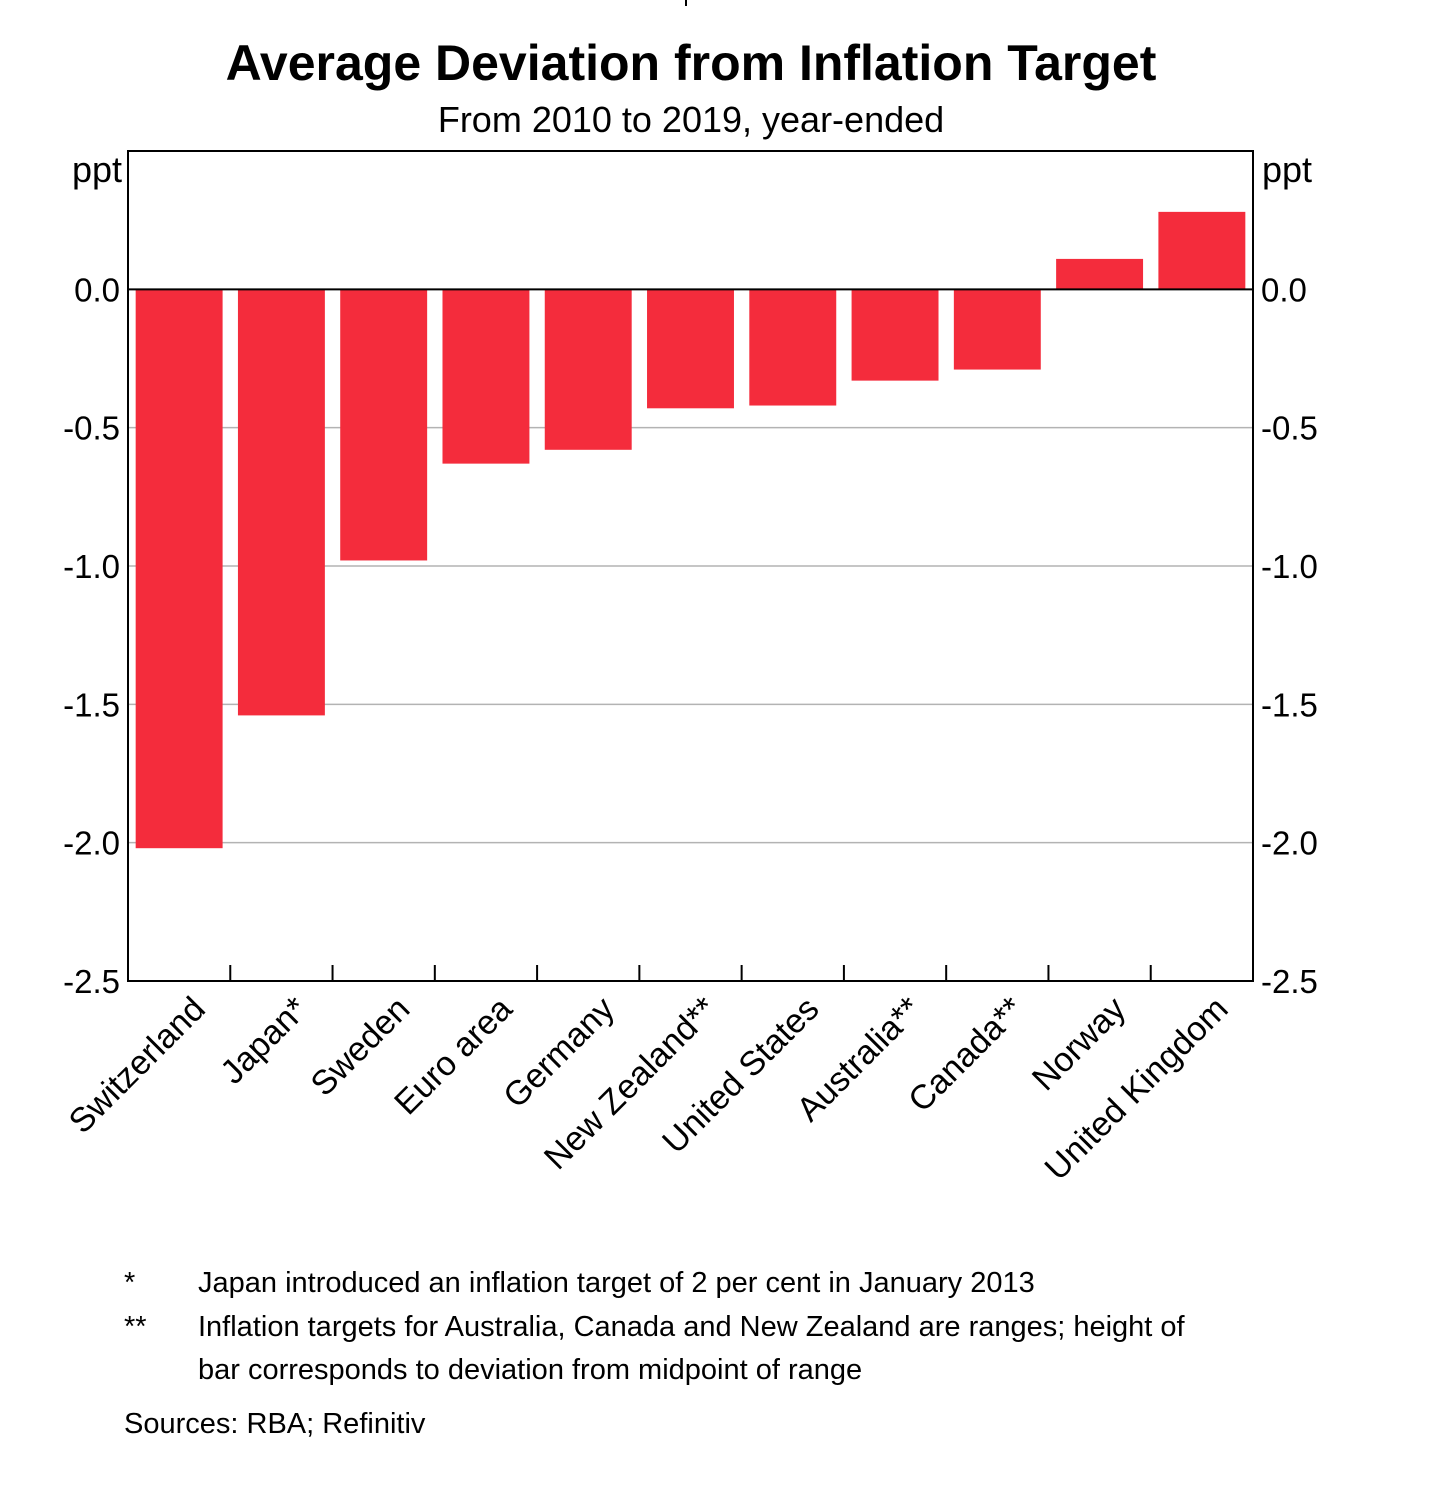  What do you see at coordinates (691, 63) in the screenshot?
I see `chart-title: Average Deviation from Inflation Target` at bounding box center [691, 63].